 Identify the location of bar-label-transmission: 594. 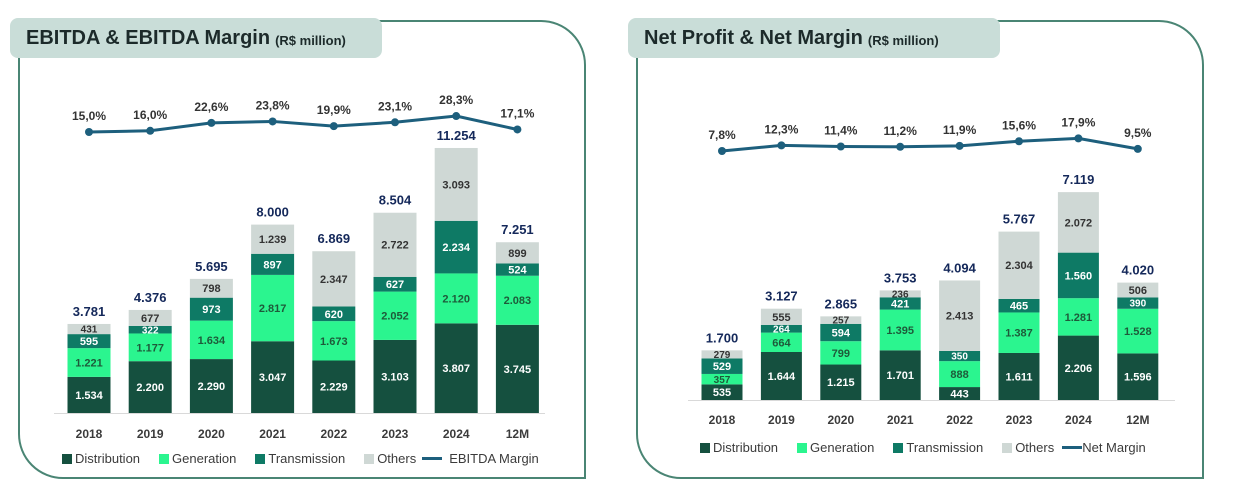
(841, 333).